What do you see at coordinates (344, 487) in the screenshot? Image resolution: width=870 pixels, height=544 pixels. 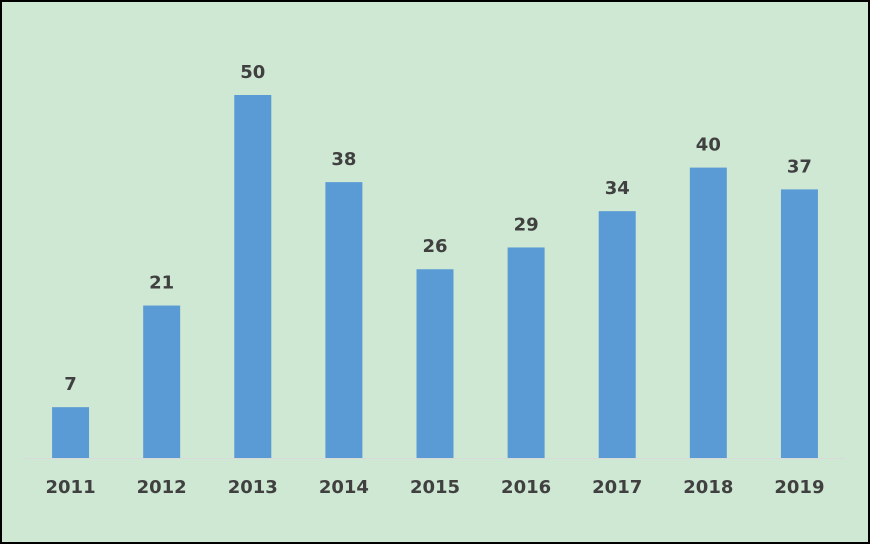 I see `x-tick-label: 2014` at bounding box center [344, 487].